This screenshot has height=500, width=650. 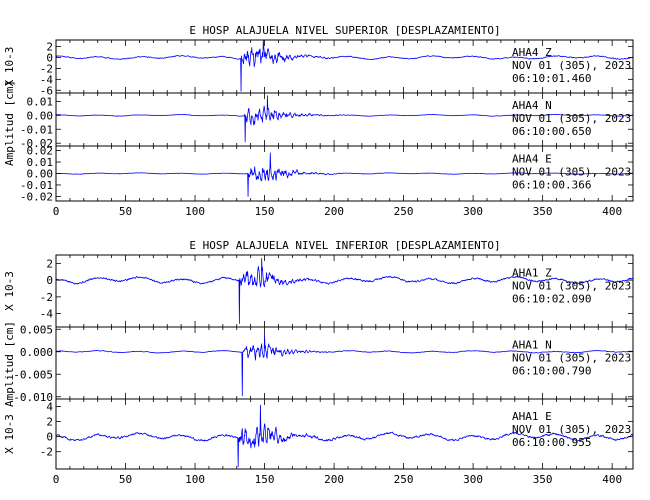 What do you see at coordinates (551, 78) in the screenshot?
I see `station-time: 06:10:01.460` at bounding box center [551, 78].